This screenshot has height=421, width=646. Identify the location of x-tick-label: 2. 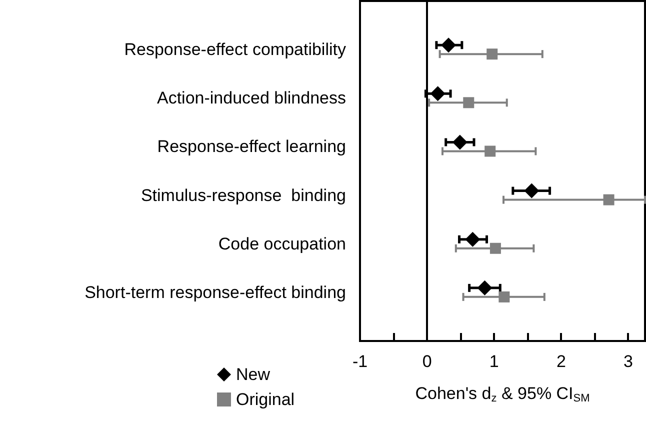
(561, 361).